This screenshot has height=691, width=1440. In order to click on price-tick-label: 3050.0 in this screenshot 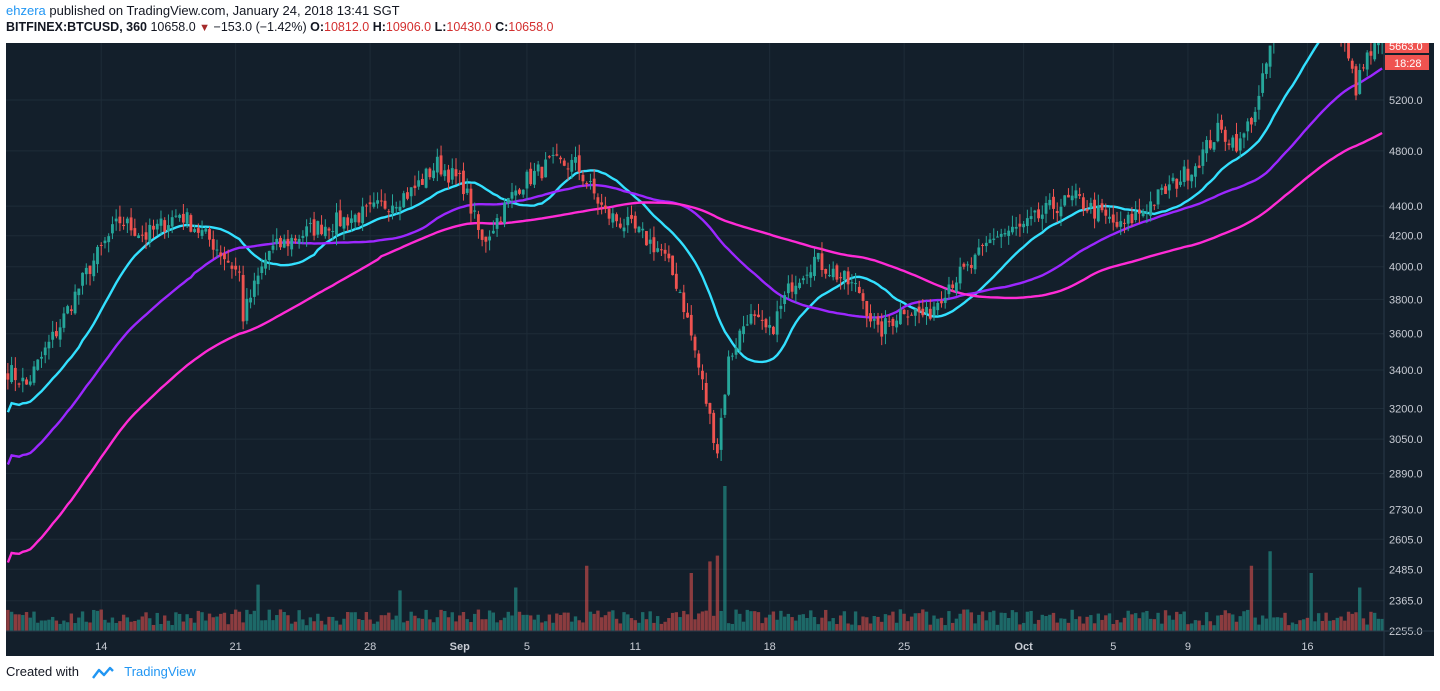, I will do `click(1406, 440)`.